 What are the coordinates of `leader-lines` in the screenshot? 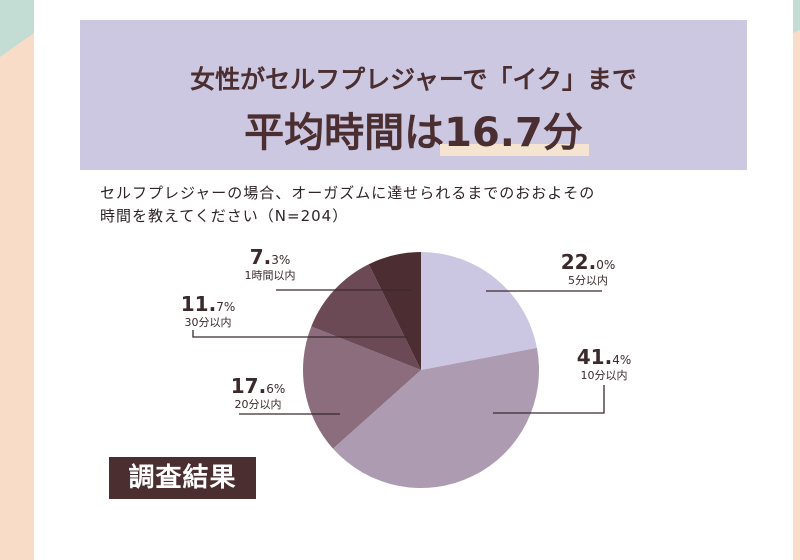 It's located at (398, 352).